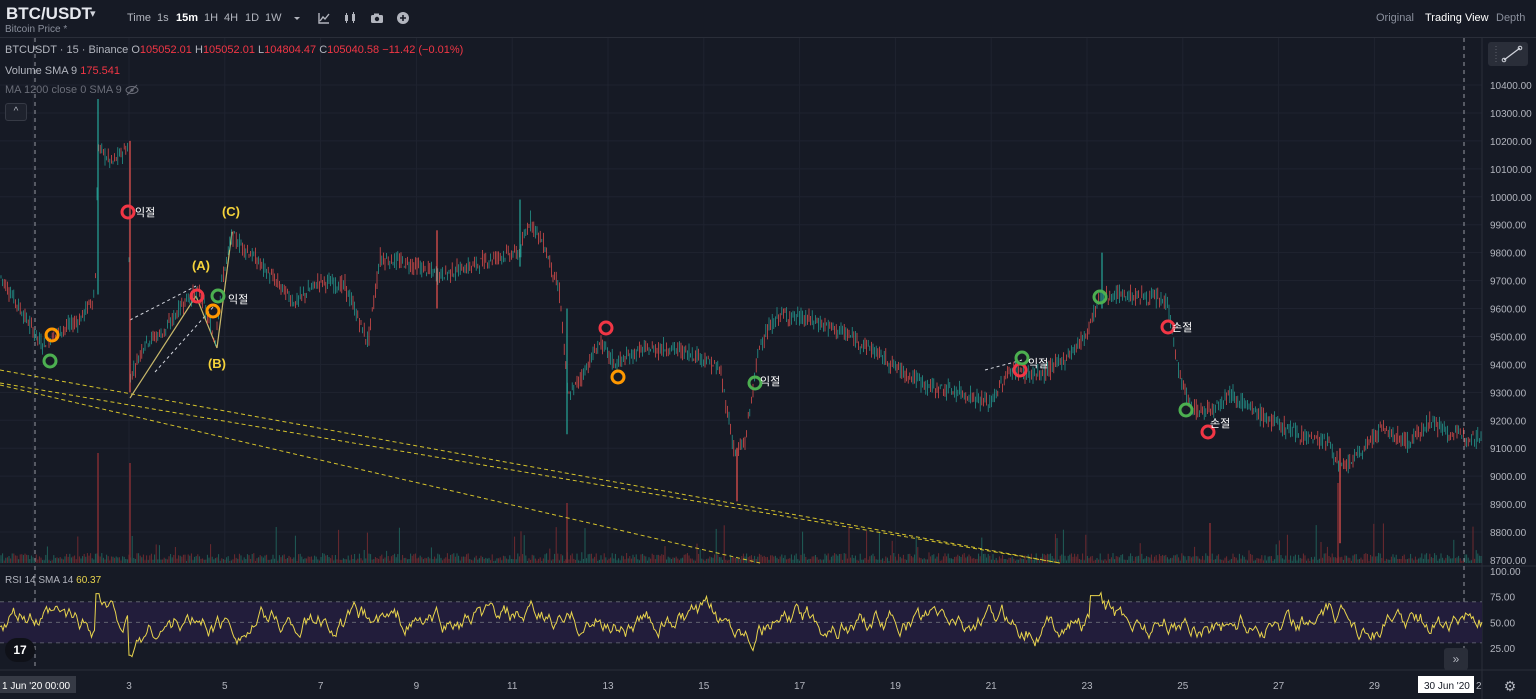 This screenshot has width=1536, height=699. What do you see at coordinates (321, 686) in the screenshot?
I see `time-axis-label: 7` at bounding box center [321, 686].